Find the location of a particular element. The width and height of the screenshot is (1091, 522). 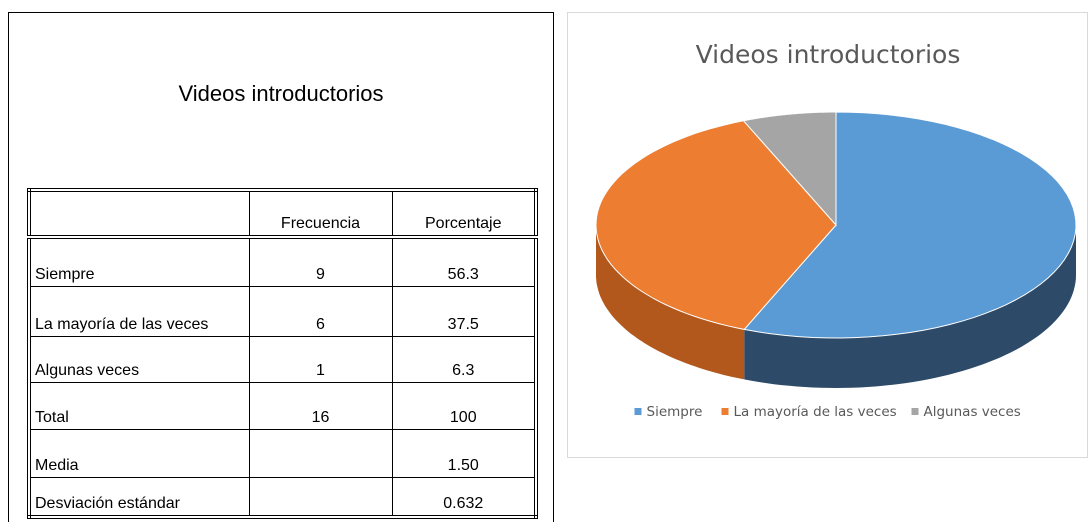

legend-label: Algunas veces is located at coordinates (972, 412).